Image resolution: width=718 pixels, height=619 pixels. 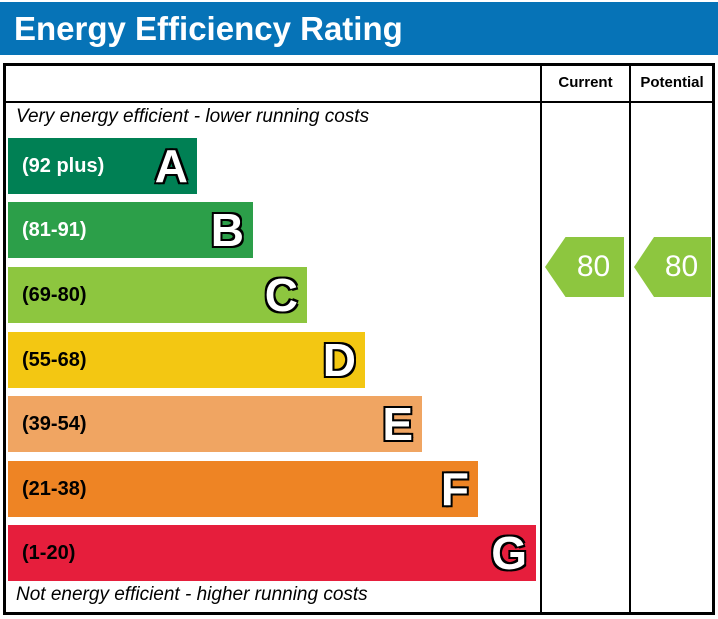 What do you see at coordinates (54, 423) in the screenshot?
I see `band-e-range: (39-54)` at bounding box center [54, 423].